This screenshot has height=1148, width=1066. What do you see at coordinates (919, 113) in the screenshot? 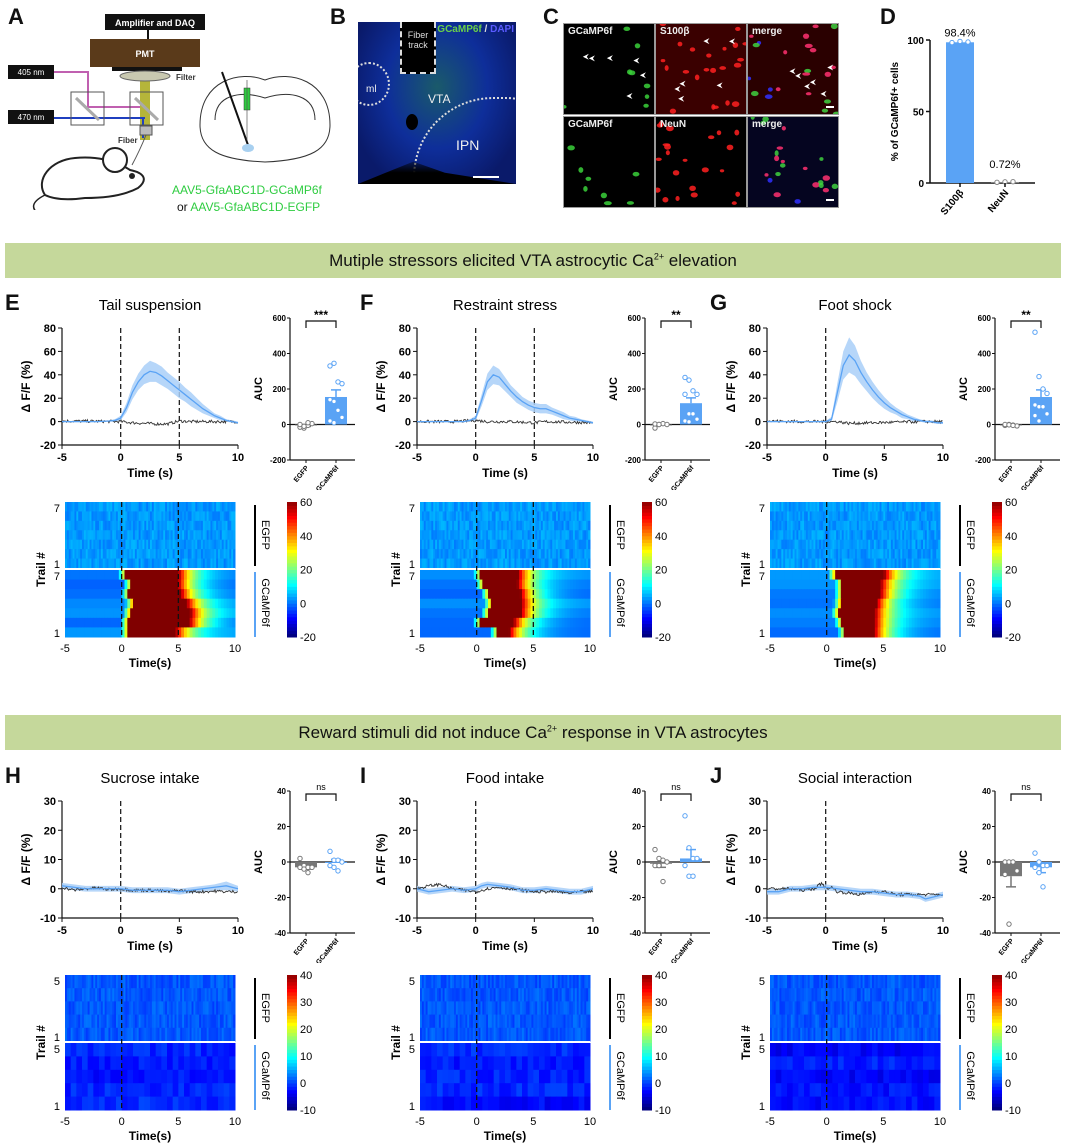
I see `y-tick-label: 50` at bounding box center [919, 113].